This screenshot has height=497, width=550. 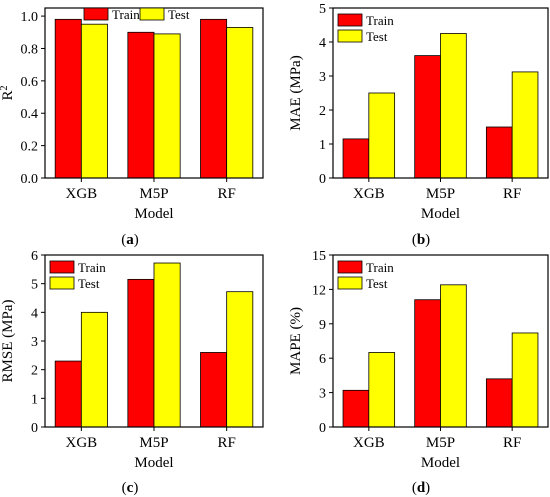 I want to click on panel-caption: (b), so click(x=421, y=240).